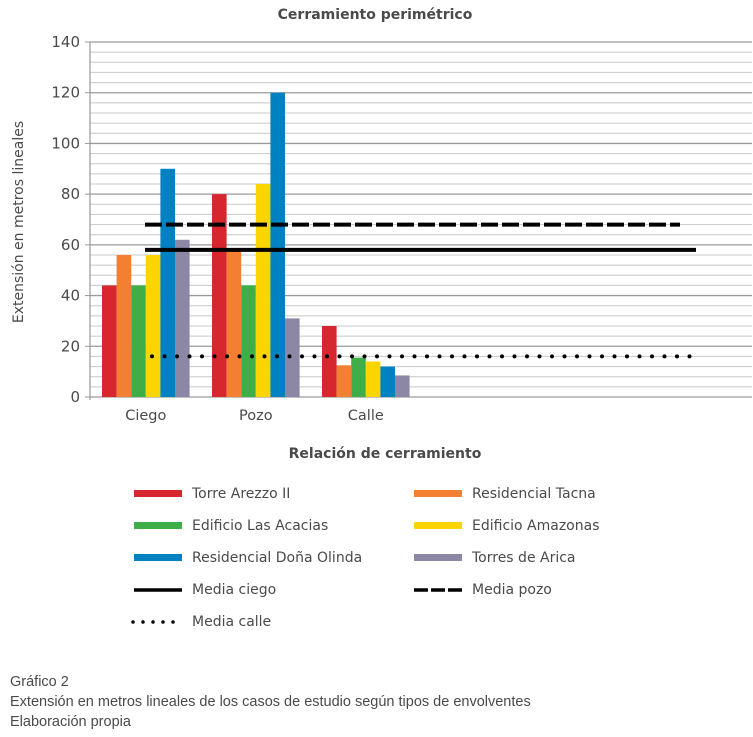 Image resolution: width=753 pixels, height=737 pixels. Describe the element at coordinates (420, 290) in the screenshot. I see `reference-lines` at that location.